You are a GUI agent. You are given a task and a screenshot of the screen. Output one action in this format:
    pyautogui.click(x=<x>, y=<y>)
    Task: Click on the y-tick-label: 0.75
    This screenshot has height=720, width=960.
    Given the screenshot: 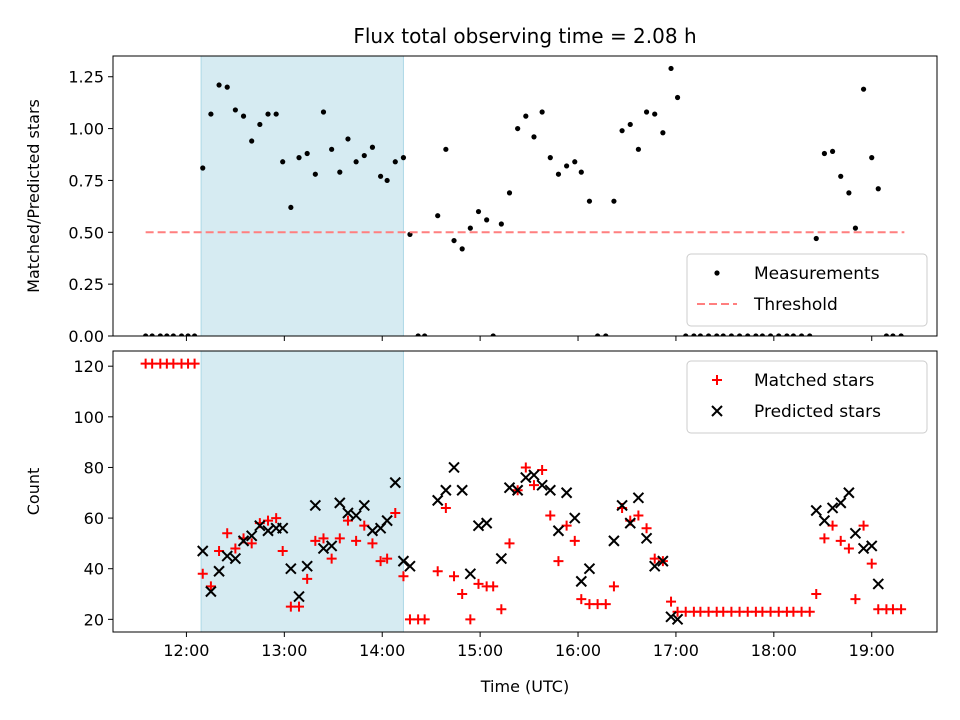 What is the action you would take?
    pyautogui.click(x=86, y=180)
    